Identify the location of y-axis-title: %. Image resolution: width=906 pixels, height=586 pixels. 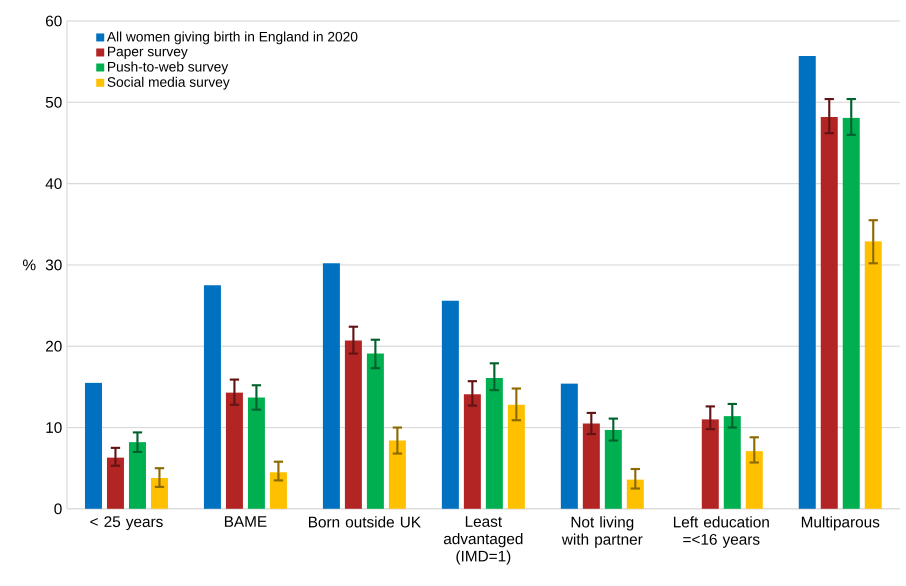
(29, 265).